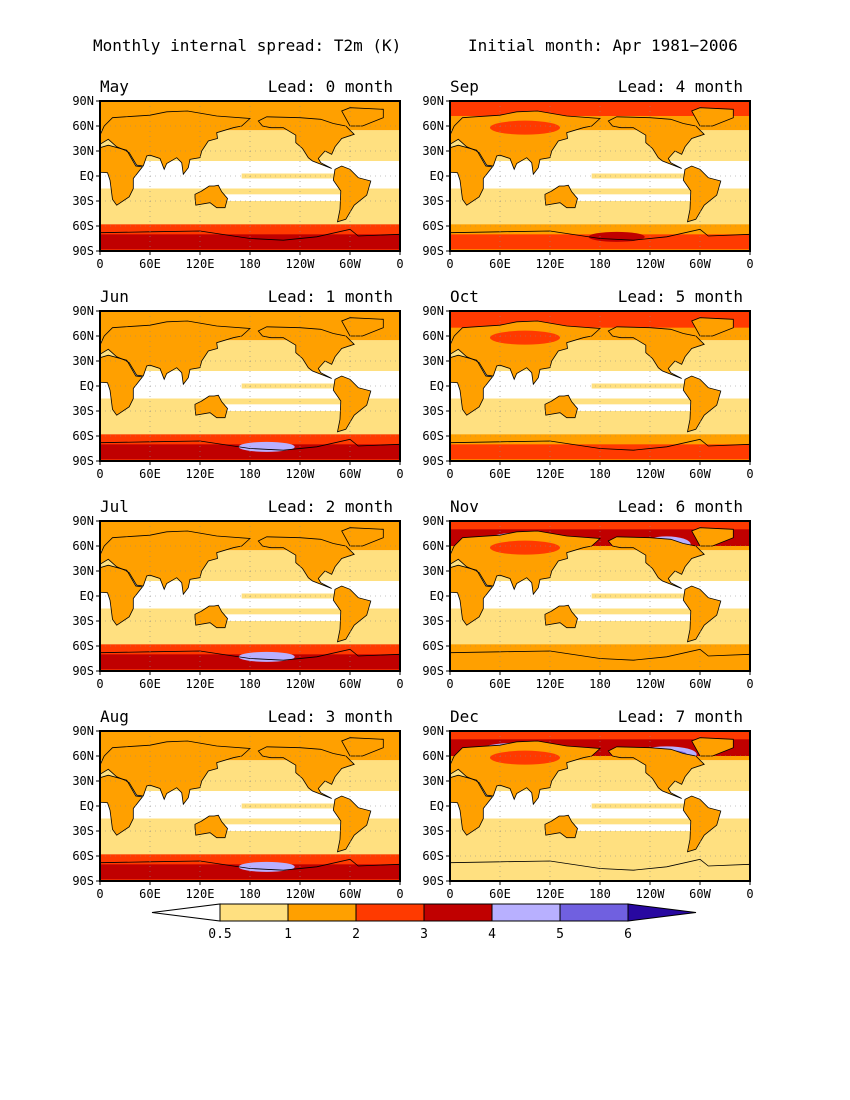  What do you see at coordinates (680, 86) in the screenshot?
I see `panel-lead: Lead: 4 month` at bounding box center [680, 86].